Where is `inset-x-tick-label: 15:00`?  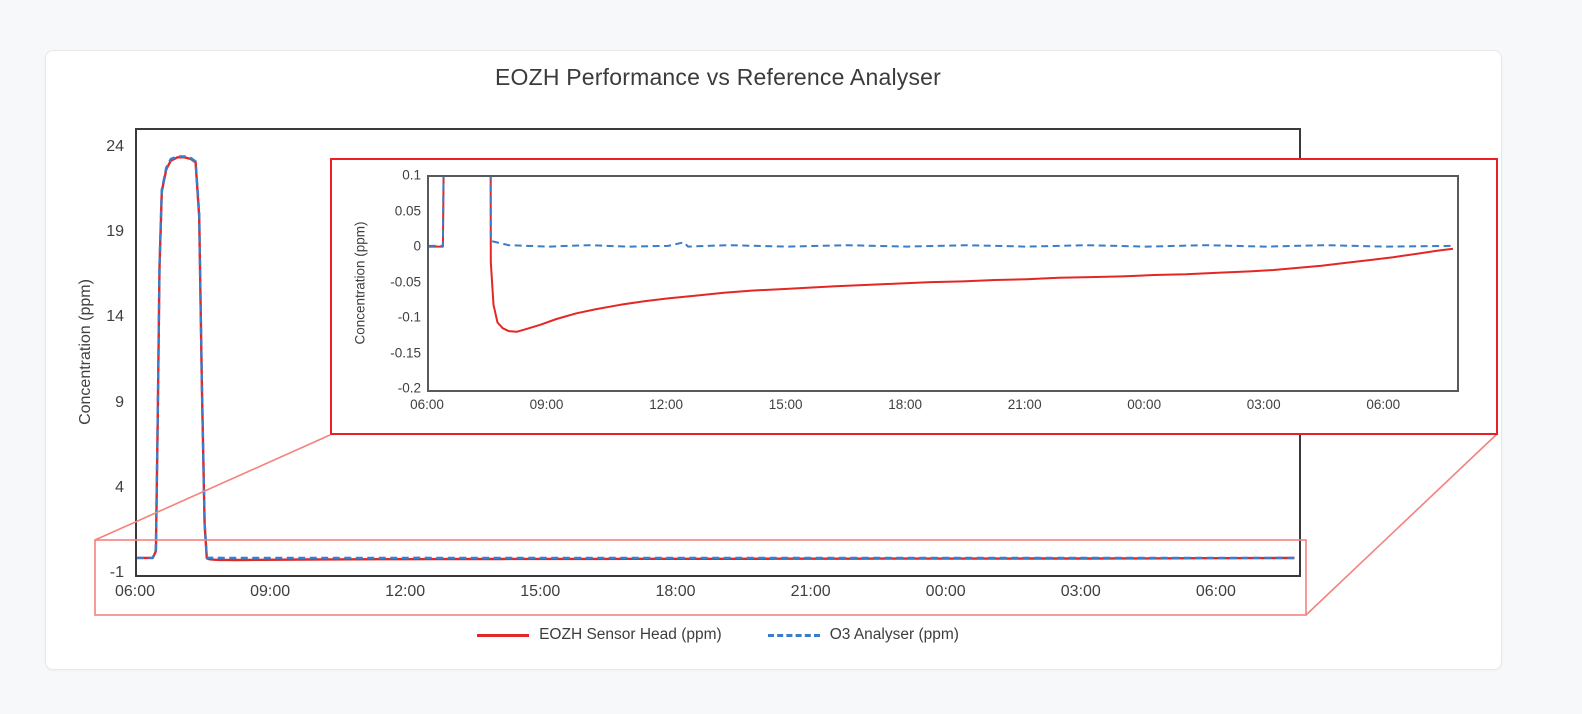 inset-x-tick-label: 15:00 is located at coordinates (785, 404).